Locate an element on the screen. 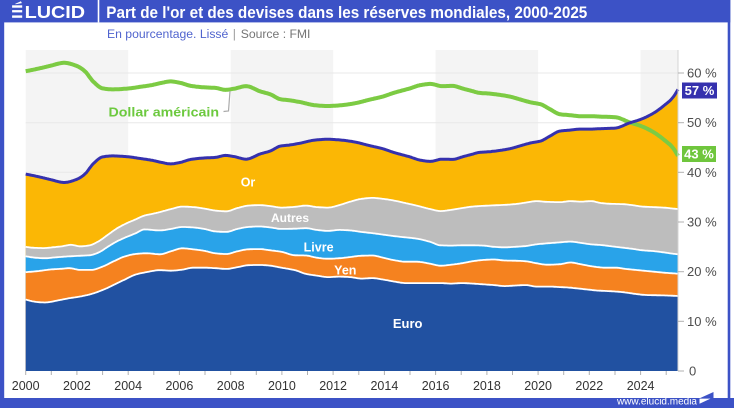 The width and height of the screenshot is (734, 408). svg-text: 2004 is located at coordinates (128, 386).